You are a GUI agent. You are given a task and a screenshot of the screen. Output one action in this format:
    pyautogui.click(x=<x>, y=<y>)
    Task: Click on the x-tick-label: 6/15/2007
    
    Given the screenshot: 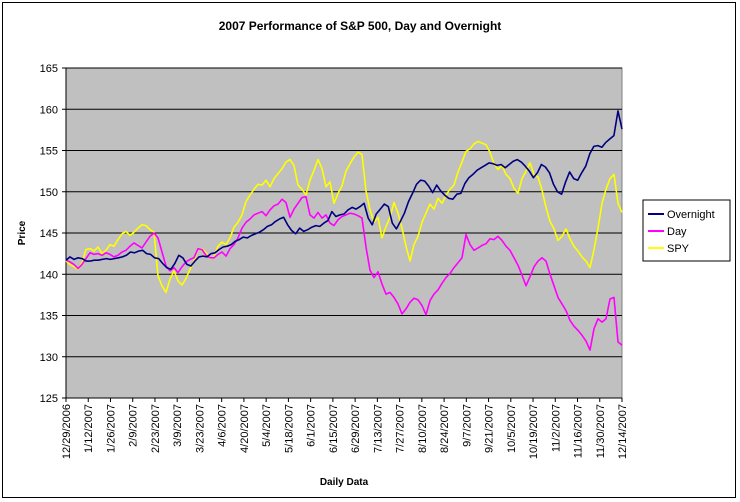 What is the action you would take?
    pyautogui.click(x=334, y=428)
    